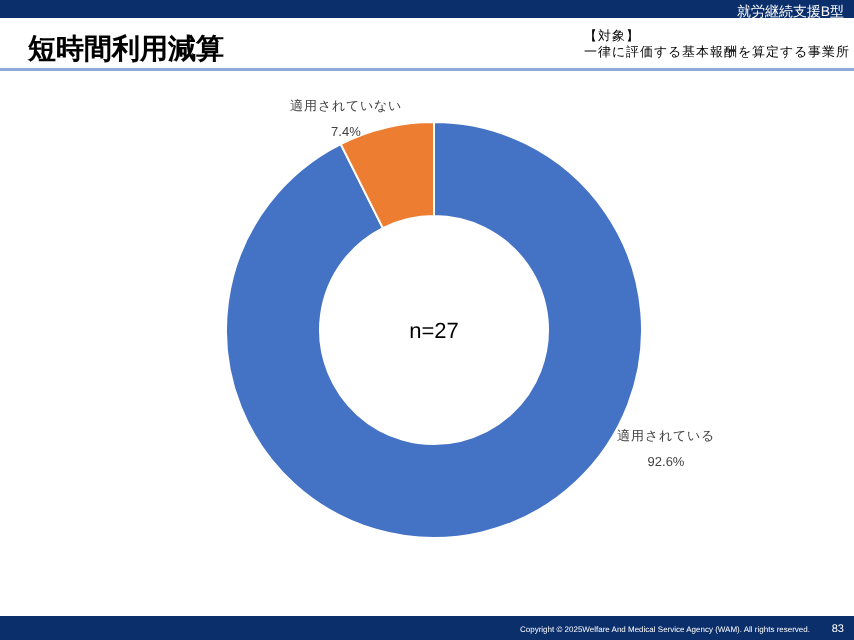 The width and height of the screenshot is (854, 640). I want to click on chart-title: 短時間利用減算, so click(125, 48).